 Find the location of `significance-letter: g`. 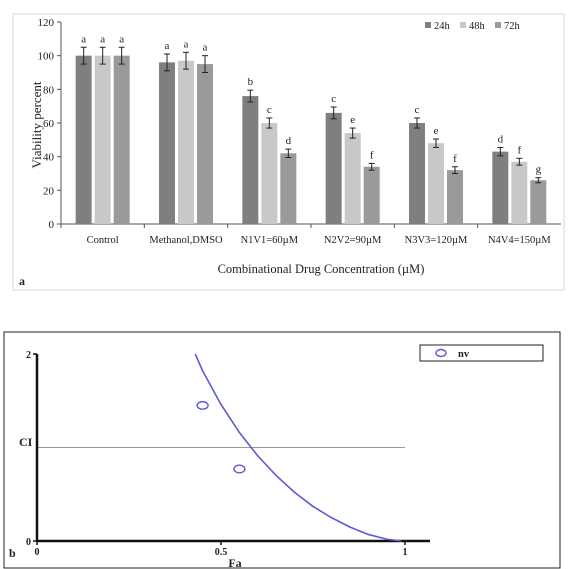

significance-letter: g is located at coordinates (539, 170).